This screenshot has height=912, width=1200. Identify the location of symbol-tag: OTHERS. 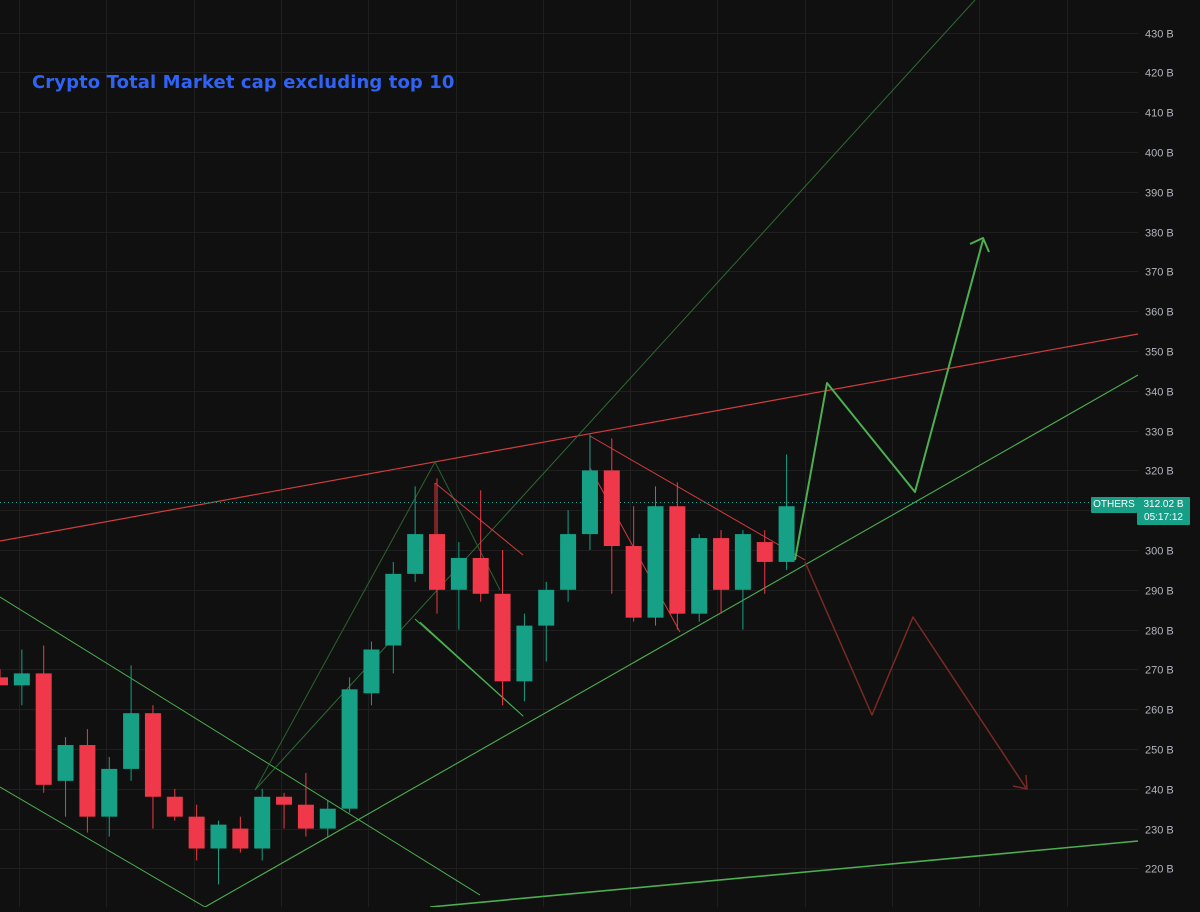
(1114, 505).